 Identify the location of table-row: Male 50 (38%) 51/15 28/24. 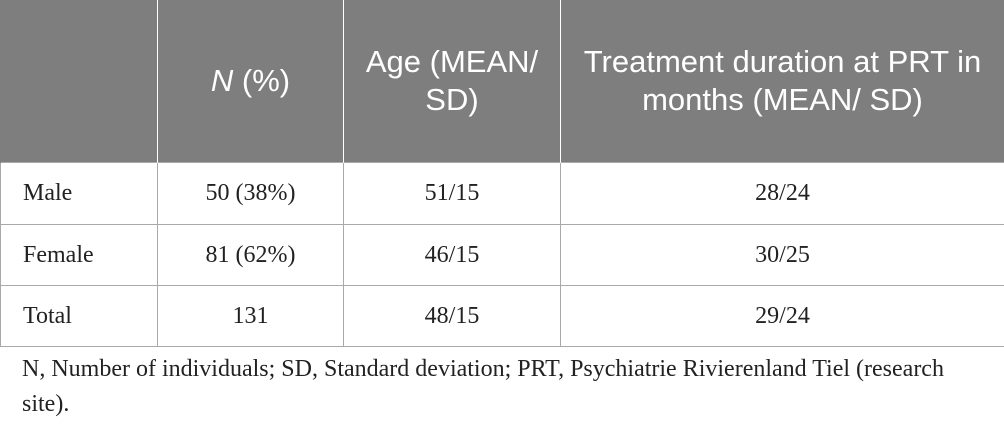
(502, 193).